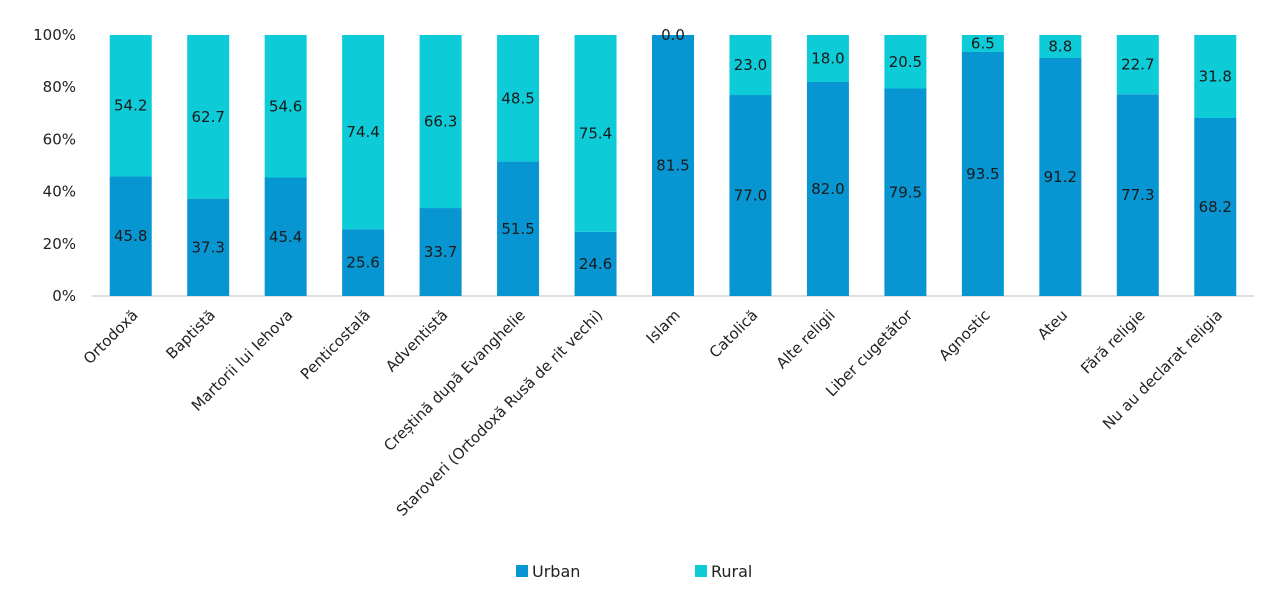 This screenshot has width=1280, height=606. I want to click on data-label-urban-0: 45.8, so click(130, 236).